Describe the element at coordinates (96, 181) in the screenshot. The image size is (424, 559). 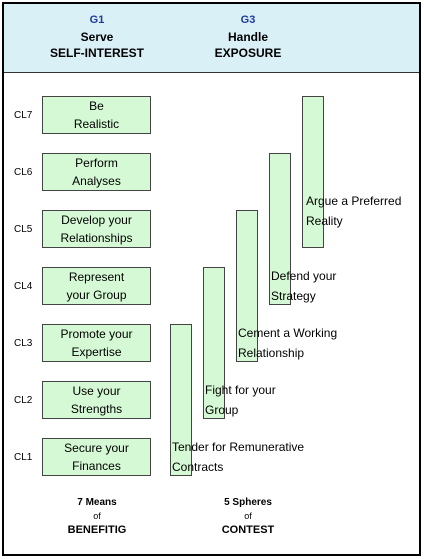
I see `means-line2: Analyses` at that location.